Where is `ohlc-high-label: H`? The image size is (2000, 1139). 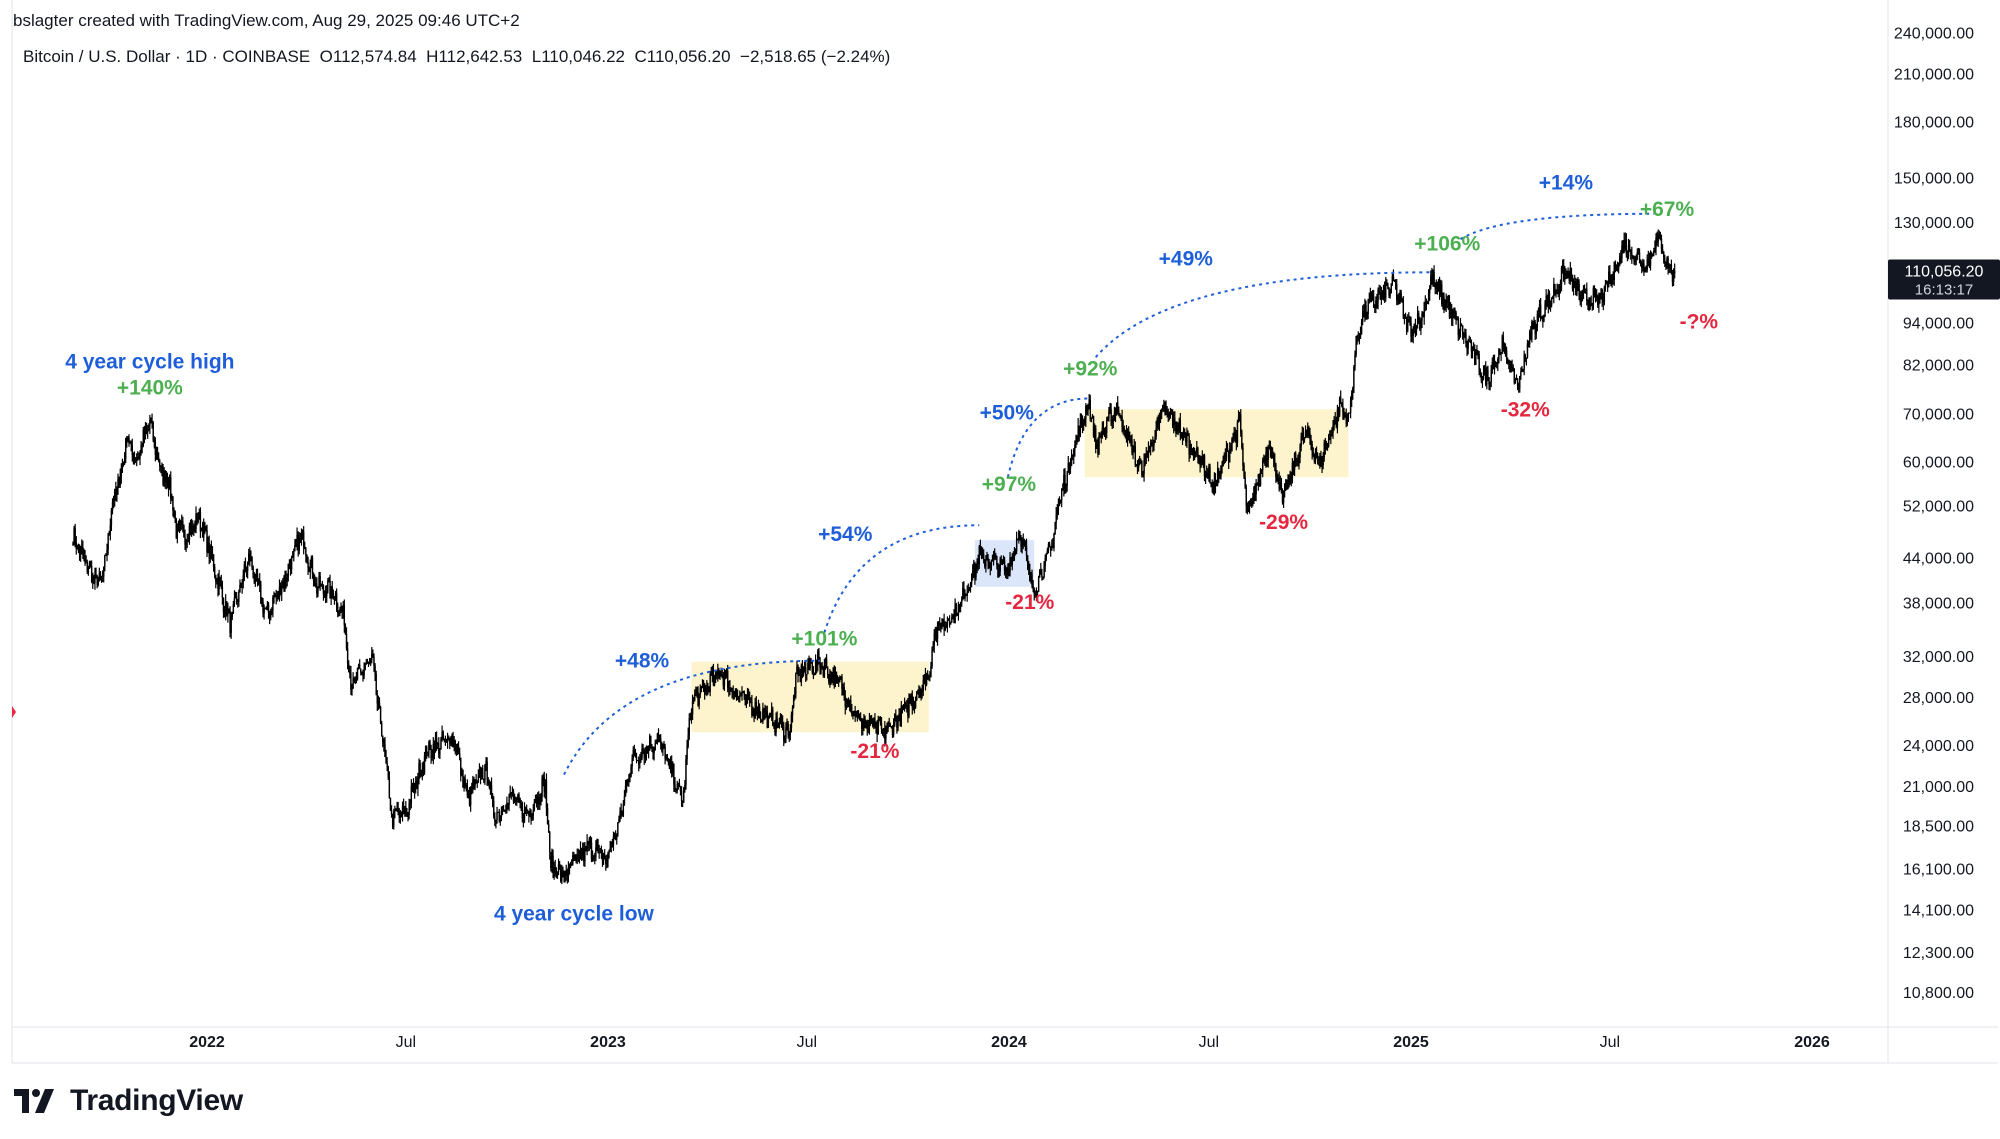 ohlc-high-label: H is located at coordinates (432, 56).